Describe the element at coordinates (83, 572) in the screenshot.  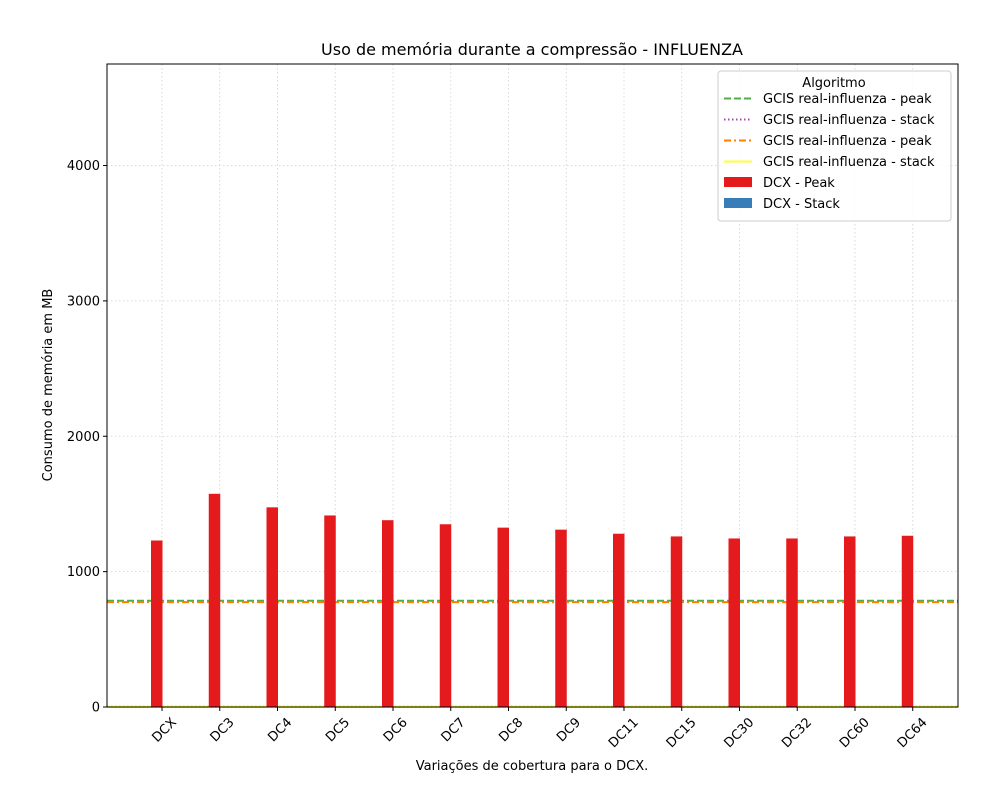
I see `y-tick-label: 1000` at that location.